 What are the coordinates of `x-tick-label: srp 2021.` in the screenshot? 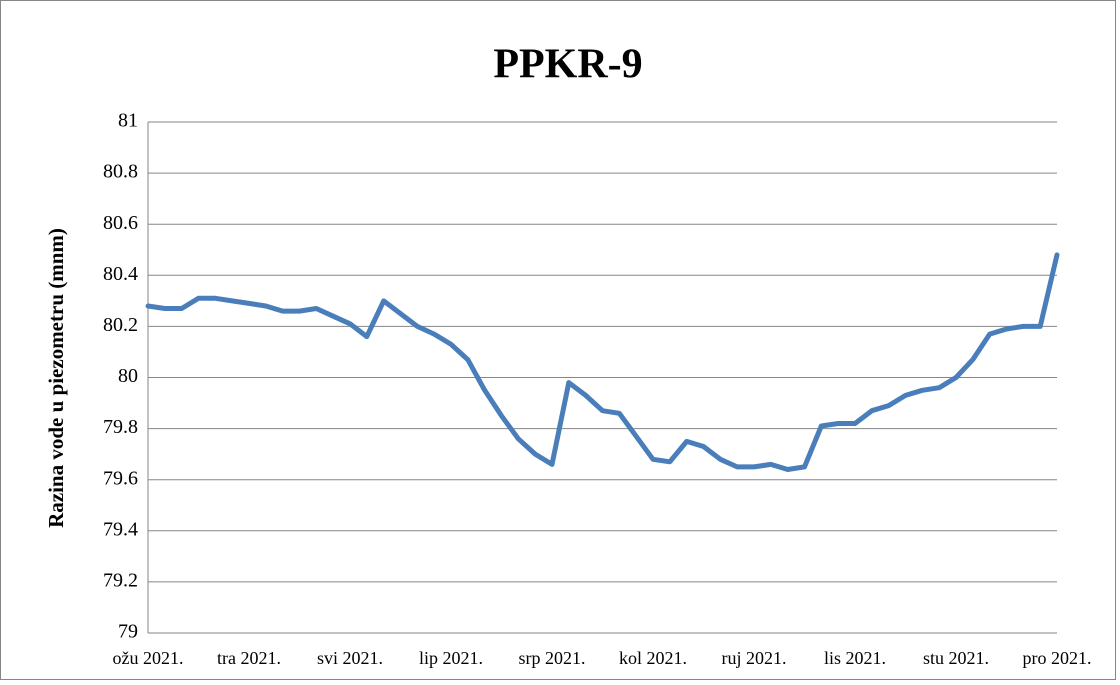 It's located at (552, 658).